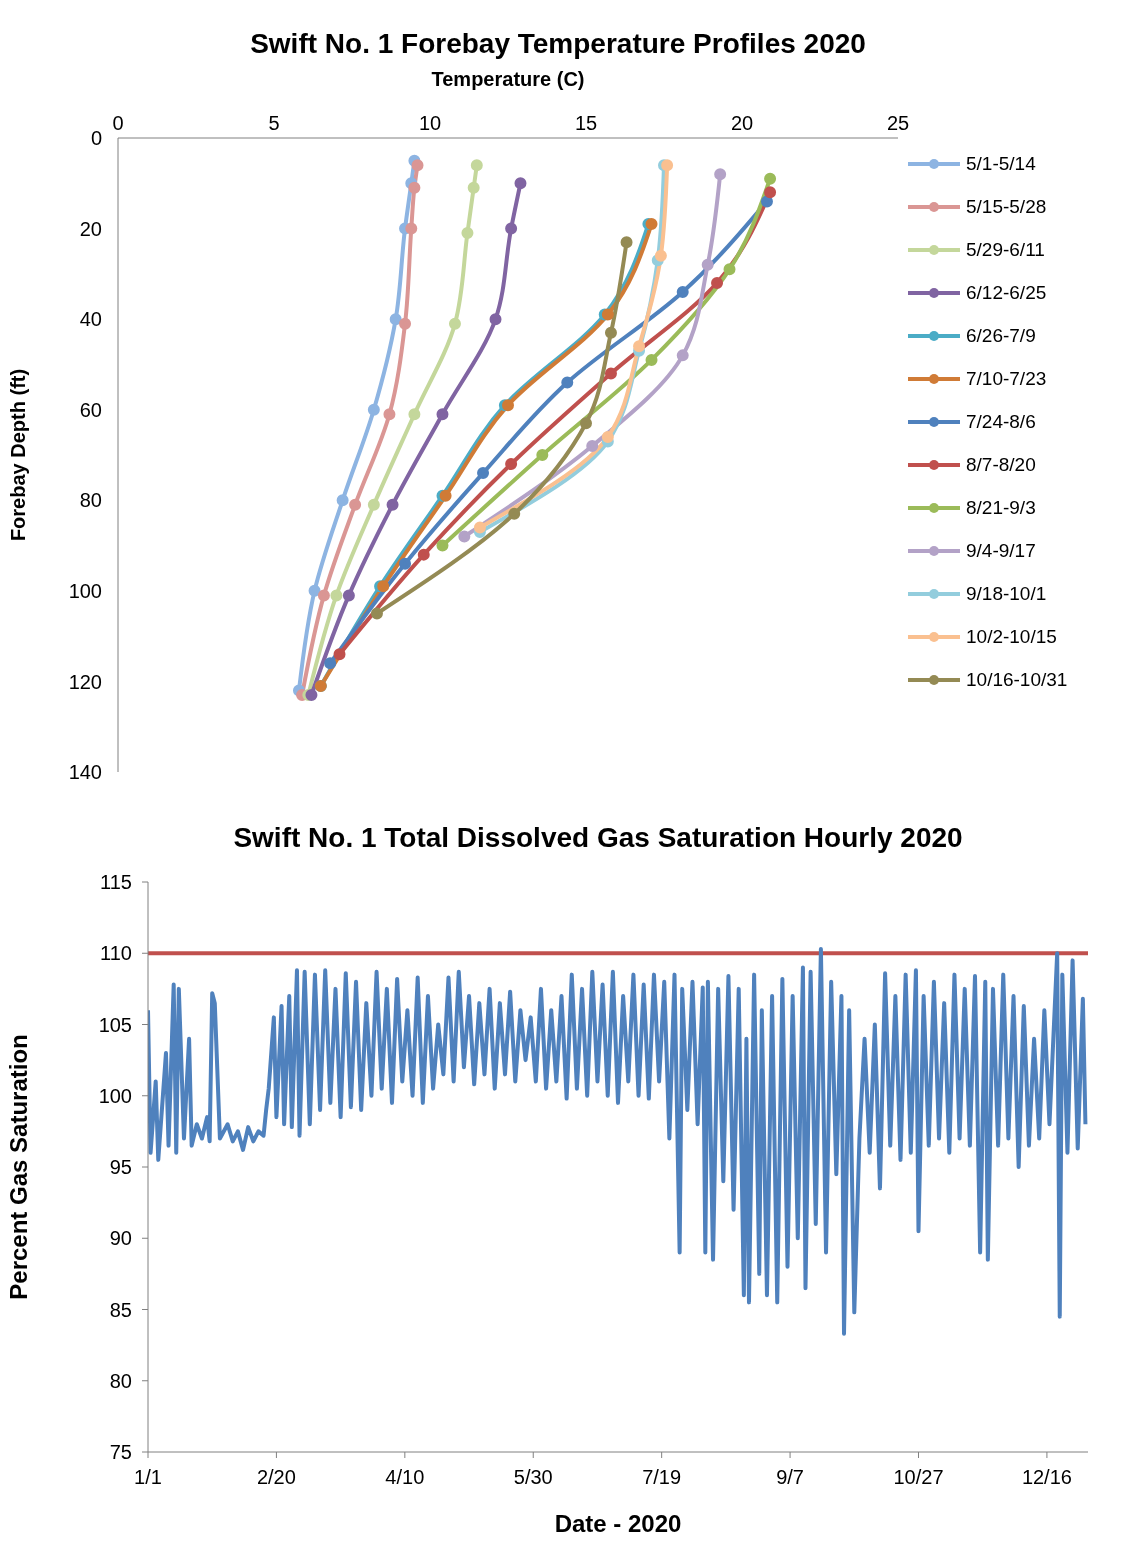 This screenshot has height=1541, width=1145. I want to click on x-tick-label: 25, so click(898, 123).